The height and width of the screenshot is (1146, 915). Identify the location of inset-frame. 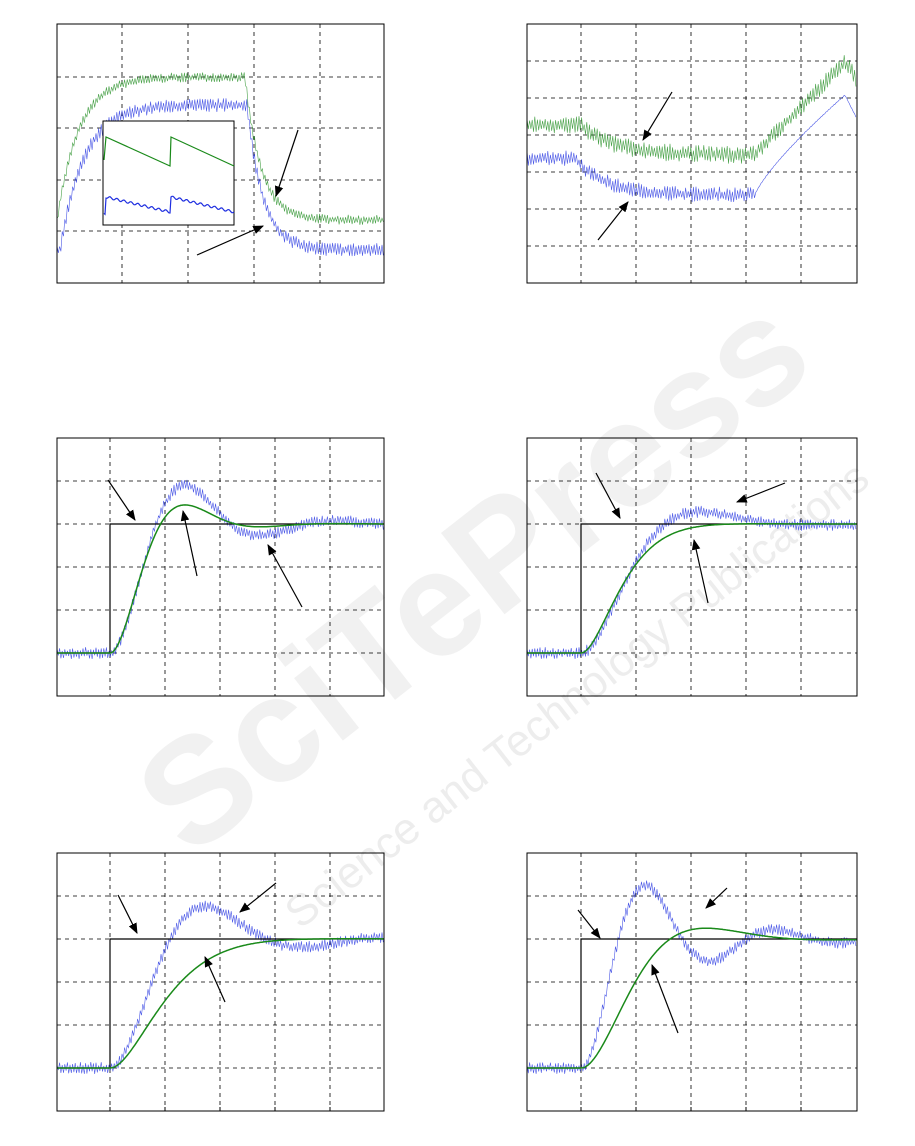
(168, 173).